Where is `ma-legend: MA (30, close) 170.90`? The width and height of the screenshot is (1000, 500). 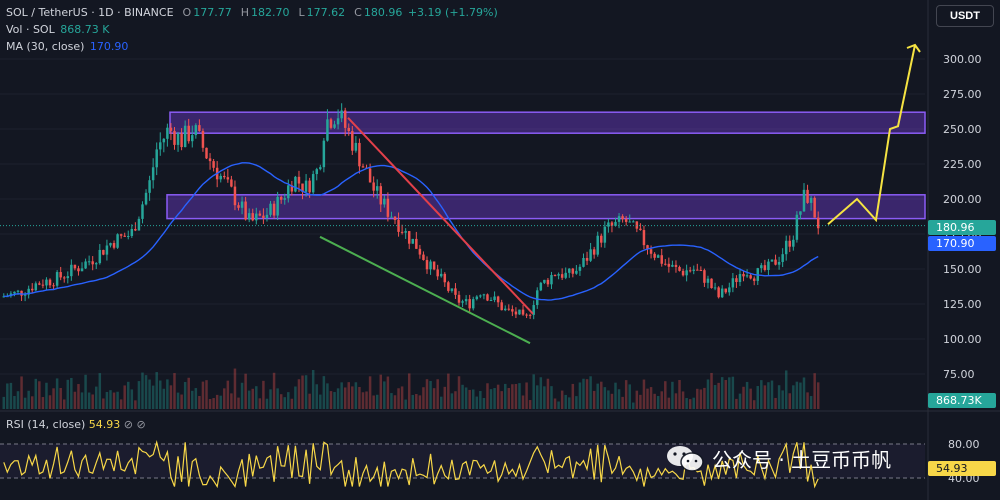
ma-legend: MA (30, close) 170.90 is located at coordinates (68, 47).